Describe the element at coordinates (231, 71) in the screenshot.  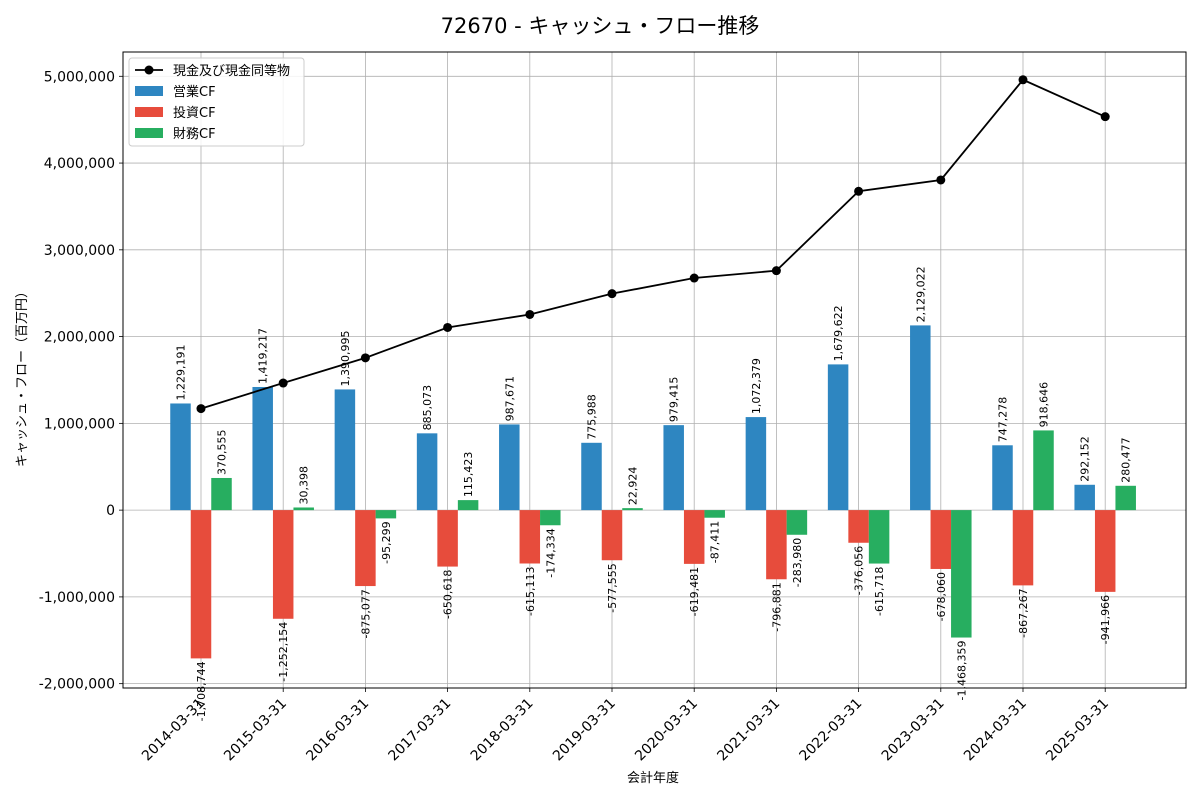
I see `legend-label: 現金及び現金同等物` at that location.